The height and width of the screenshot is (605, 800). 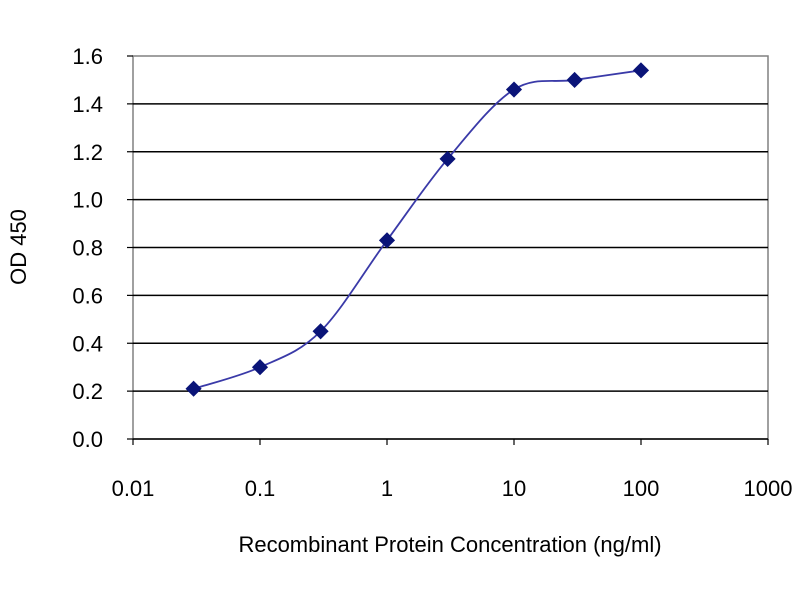 I want to click on y-tick-label: 1.0, so click(x=87, y=200).